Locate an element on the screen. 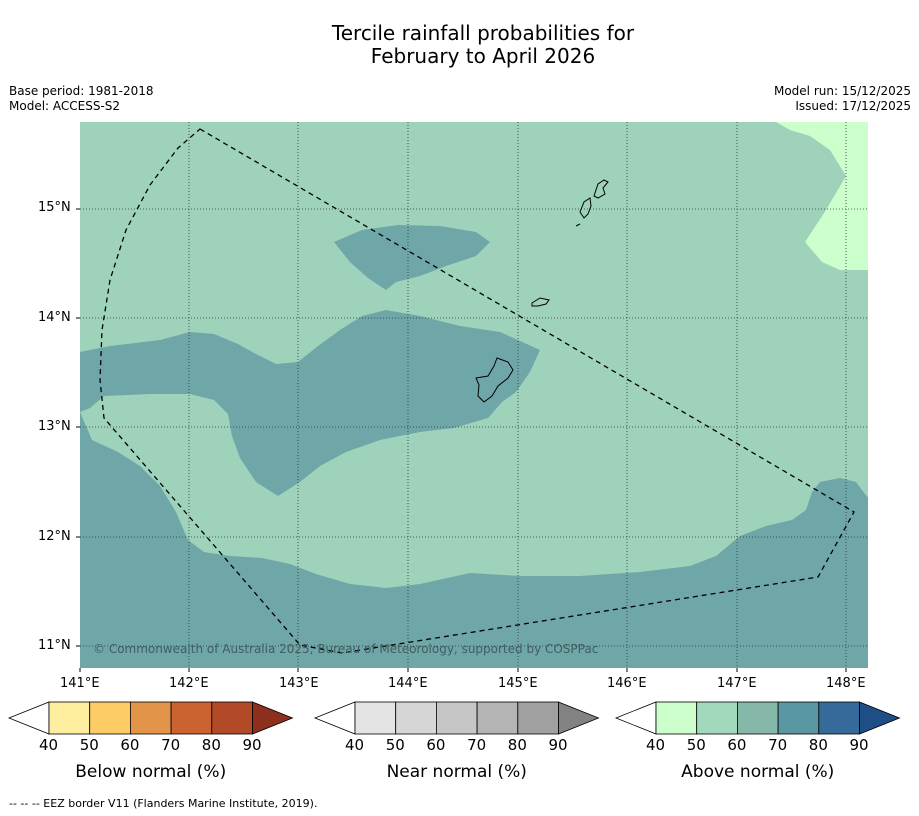 The height and width of the screenshot is (816, 919). lat-label-14n: 14°N is located at coordinates (54, 317).